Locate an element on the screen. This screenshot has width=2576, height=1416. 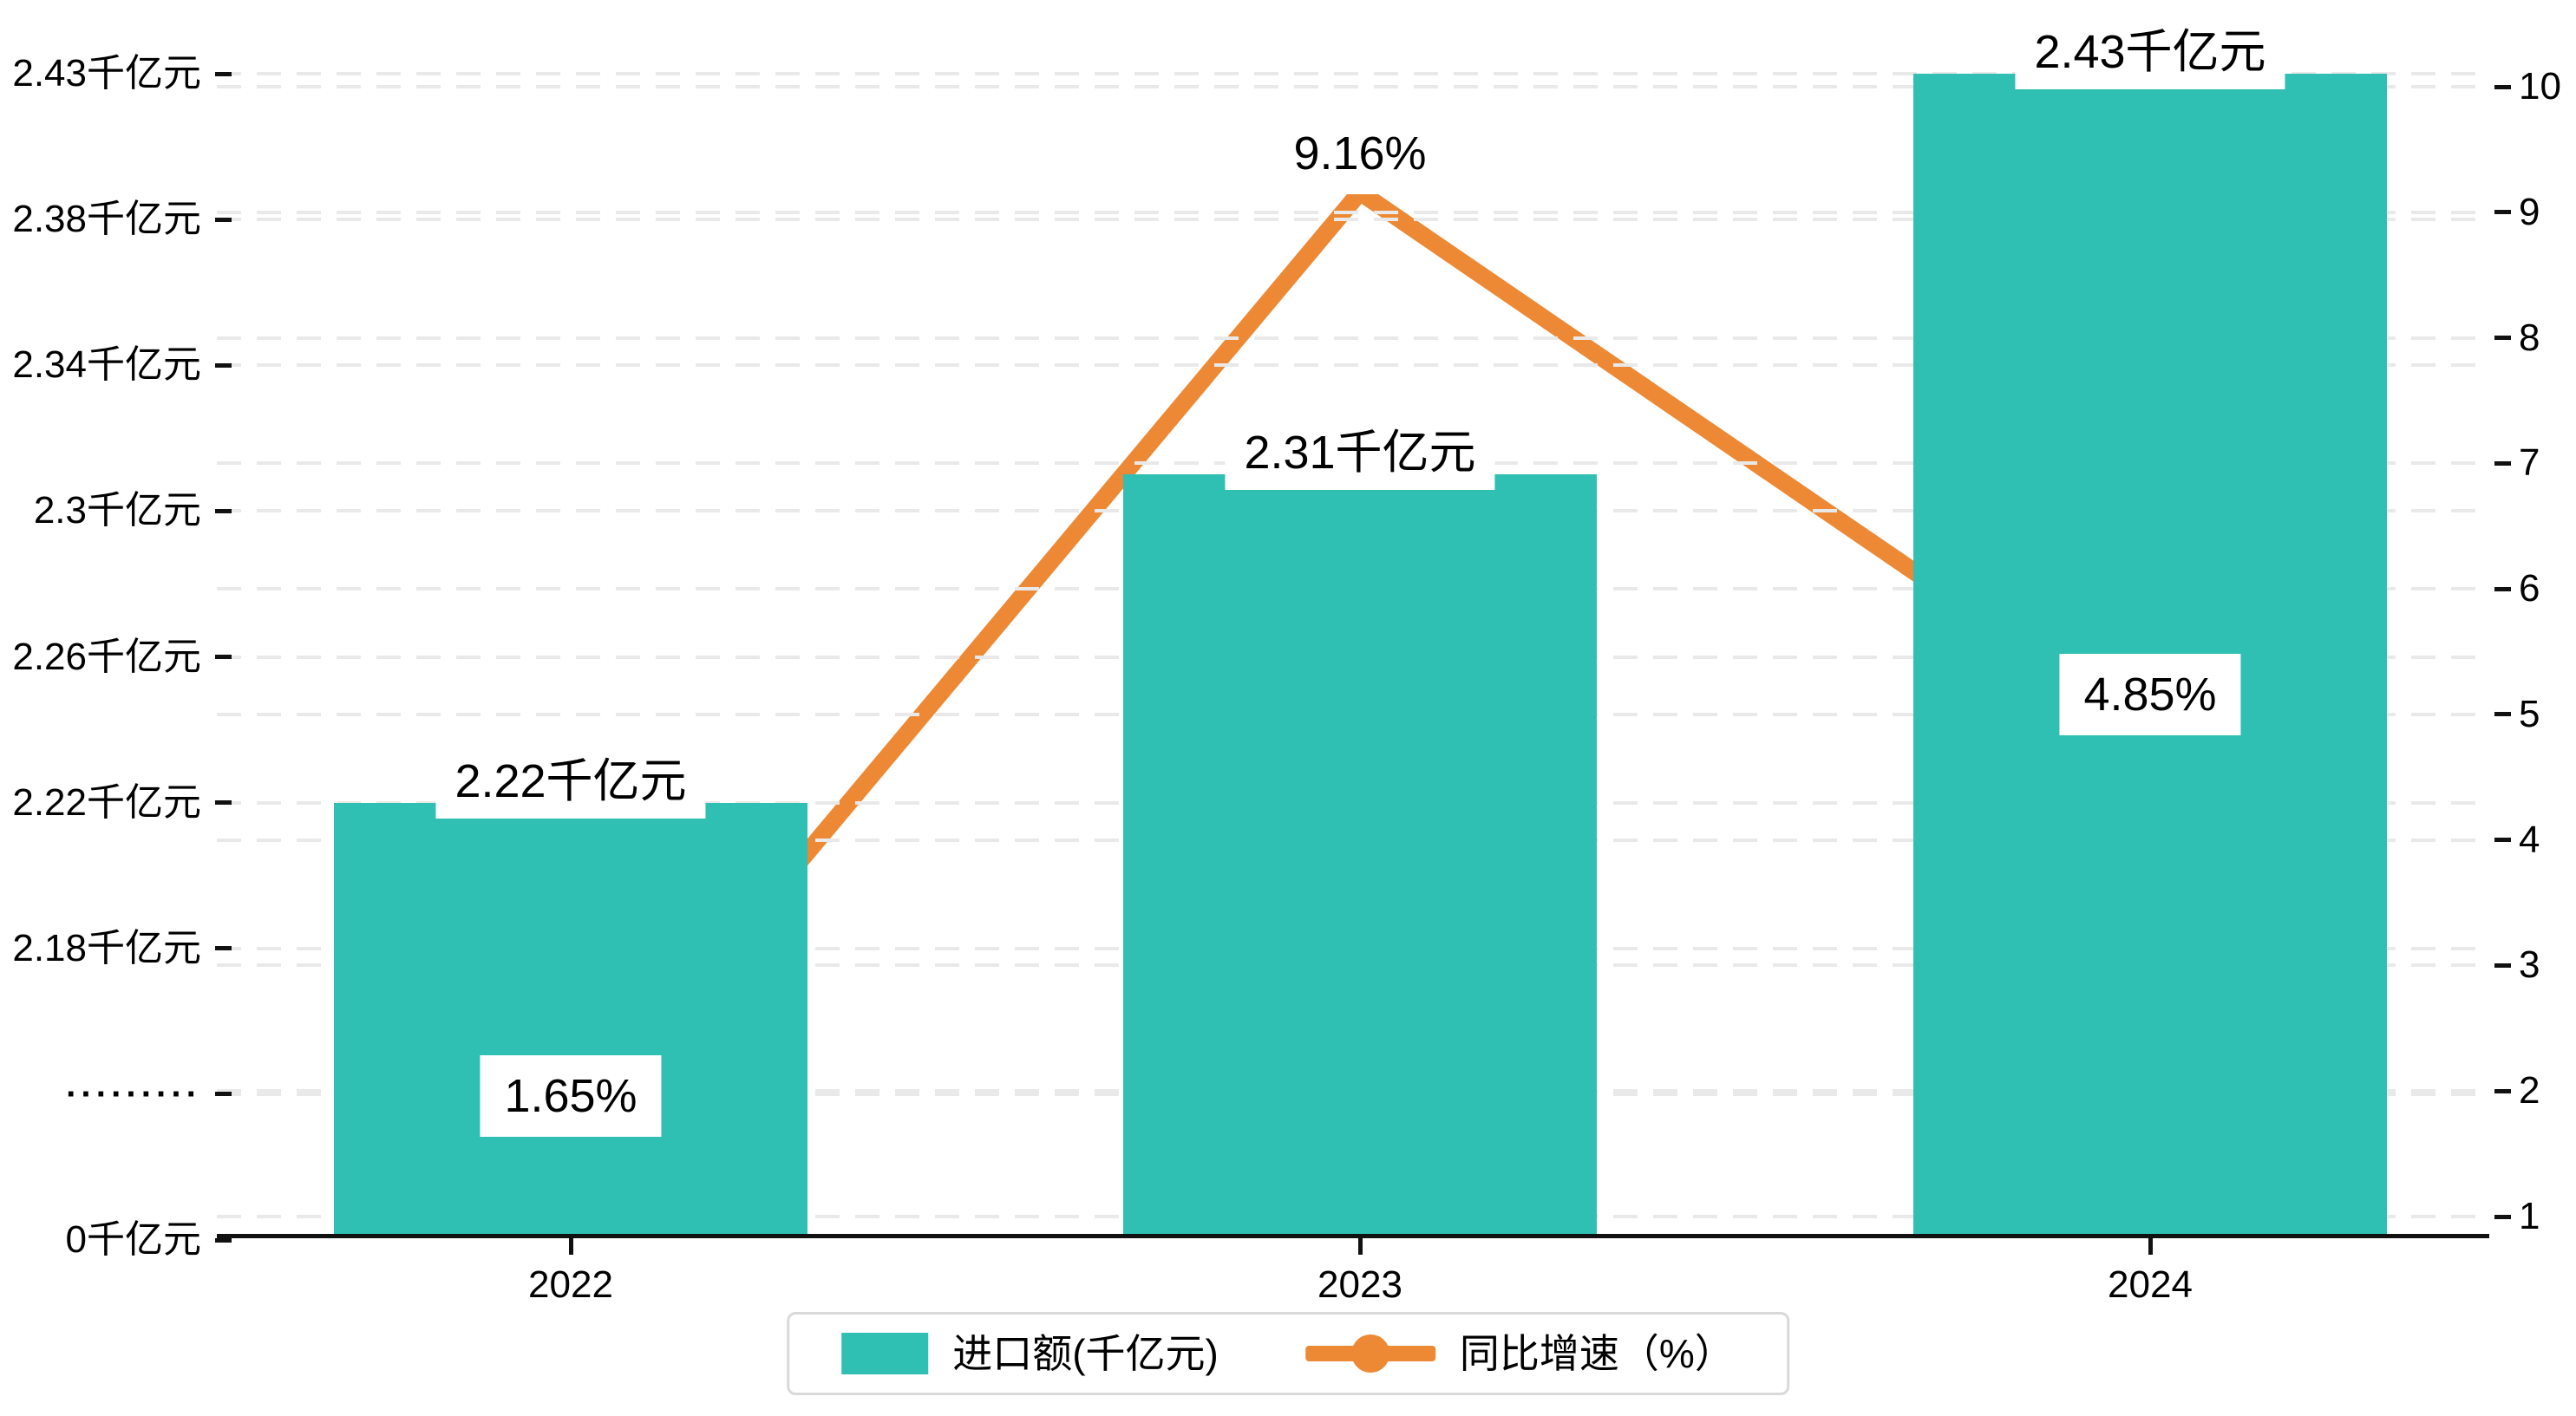
legend-item-growth: 同比增速（%） is located at coordinates (1519, 1354).